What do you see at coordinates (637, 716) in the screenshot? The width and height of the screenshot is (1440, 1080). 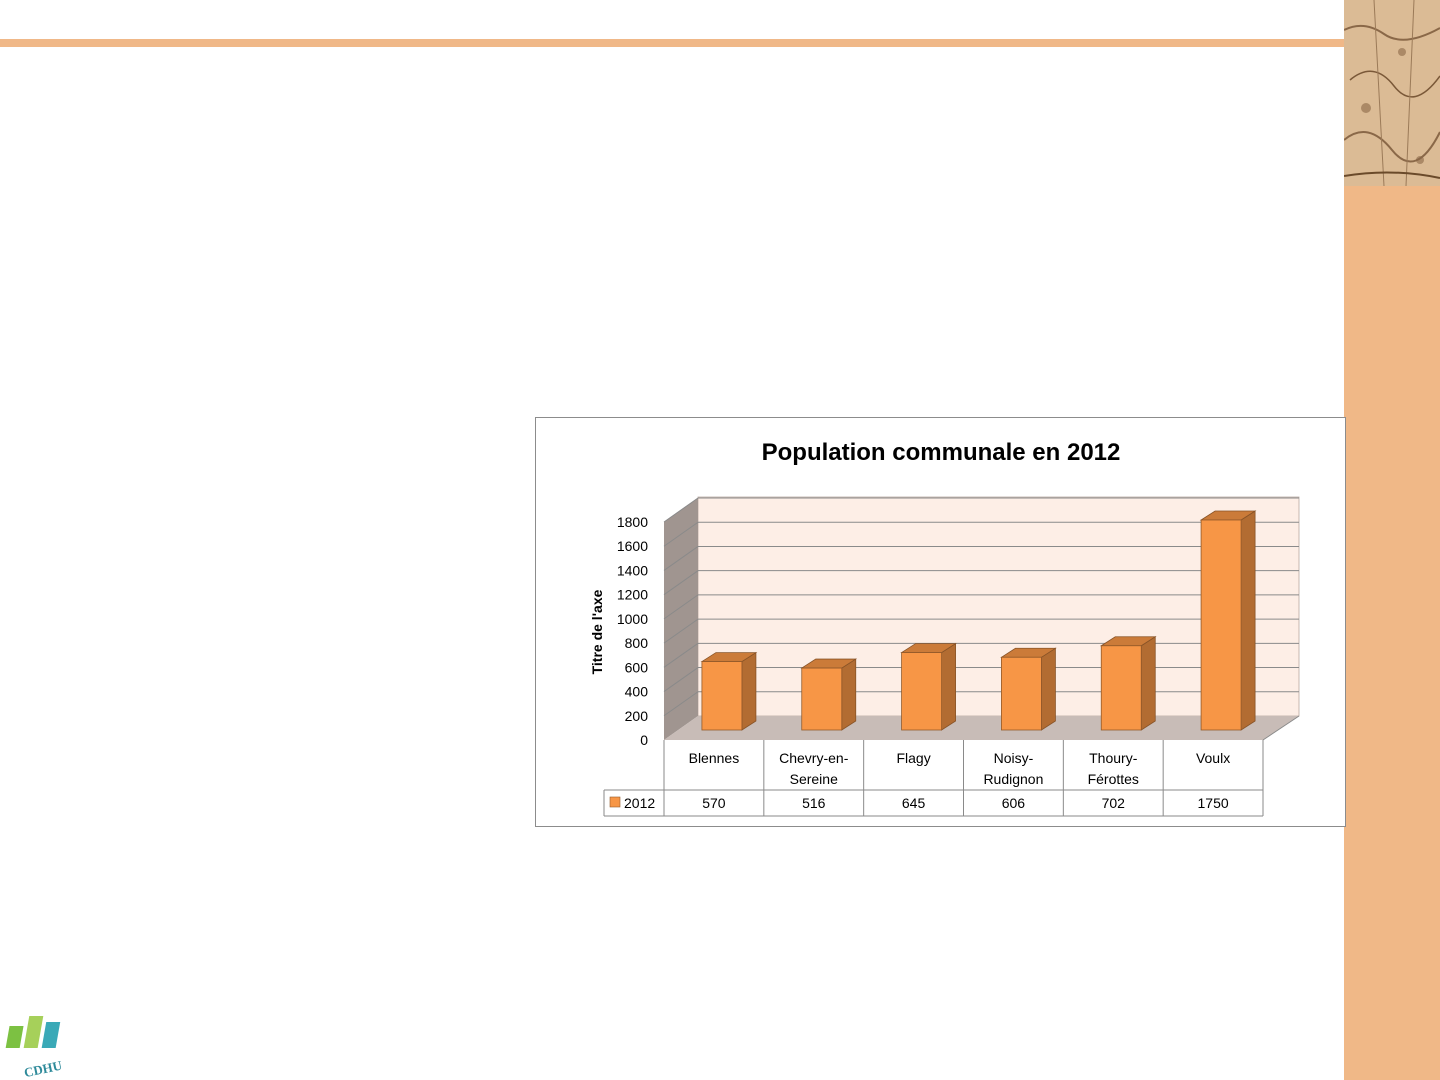 I see `y-tick-label: 200` at bounding box center [637, 716].